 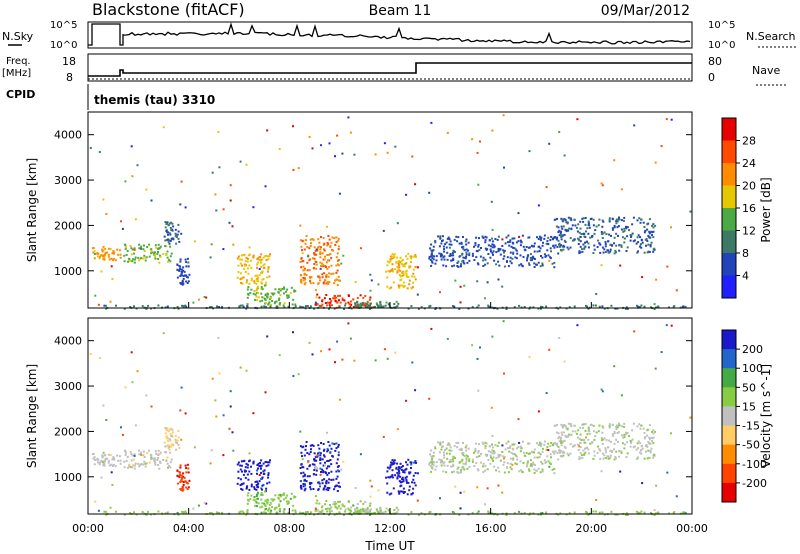 I want to click on y-tick-label: 3000, so click(x=68, y=180).